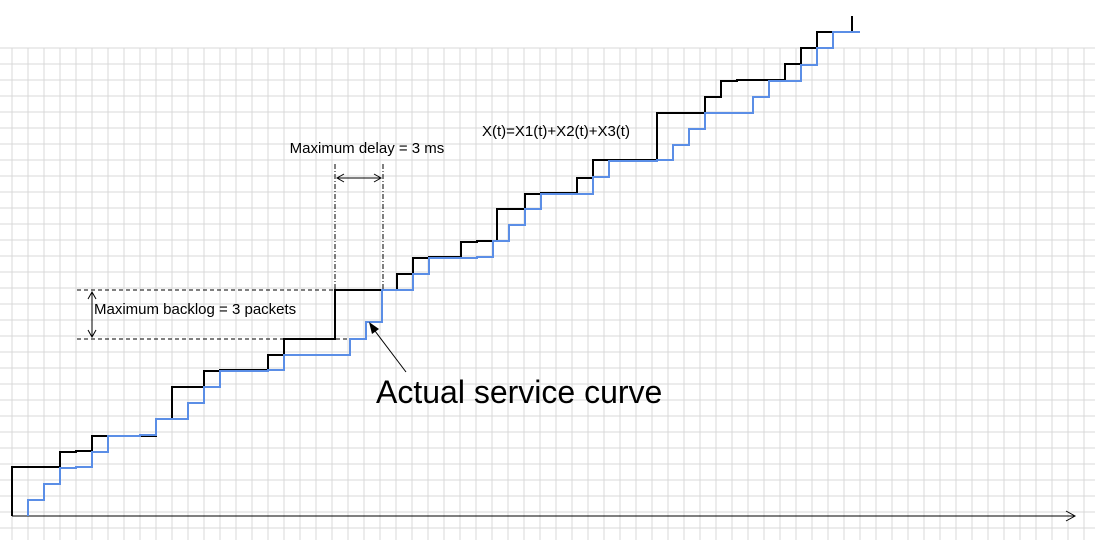 Image resolution: width=1095 pixels, height=540 pixels. Describe the element at coordinates (367, 148) in the screenshot. I see `max-delay-label: Maximum delay = 3 ms` at that location.